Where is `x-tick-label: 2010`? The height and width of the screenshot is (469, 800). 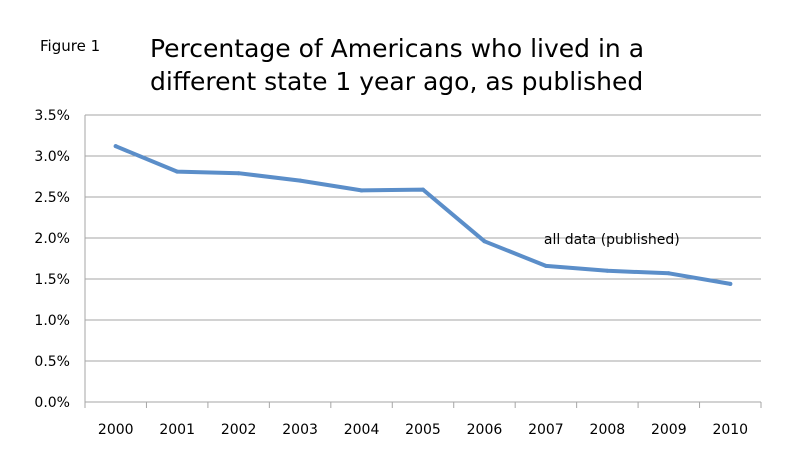 x-tick-label: 2010 is located at coordinates (730, 430).